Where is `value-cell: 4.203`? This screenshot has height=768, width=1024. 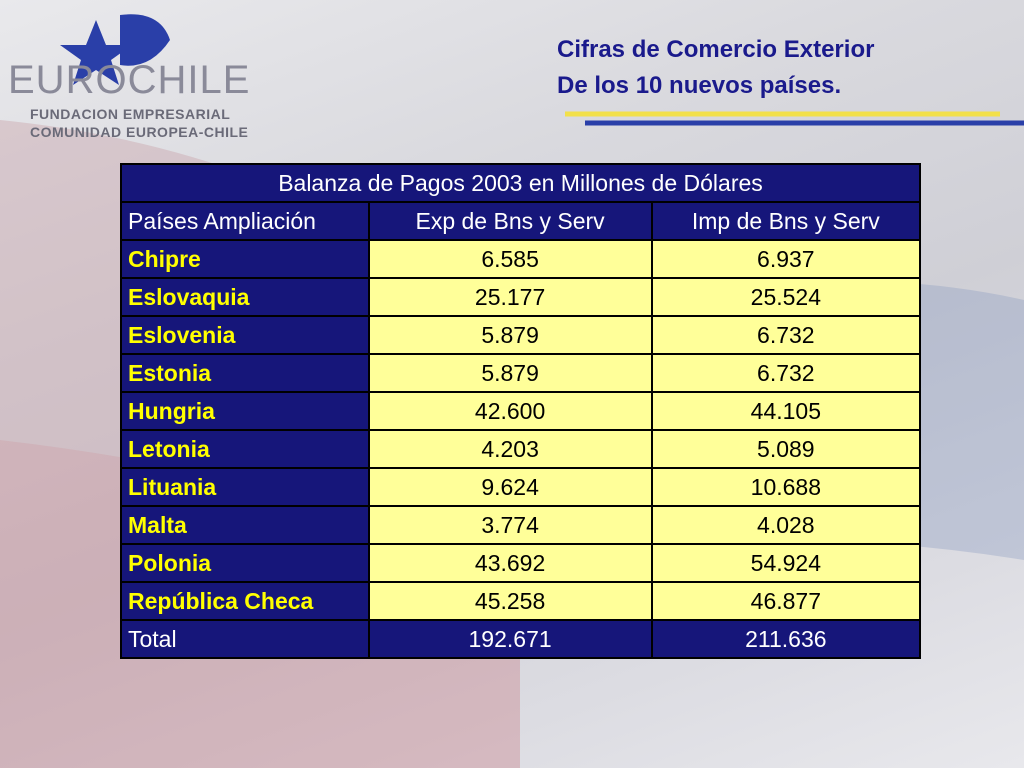
value-cell: 4.203 is located at coordinates (510, 449).